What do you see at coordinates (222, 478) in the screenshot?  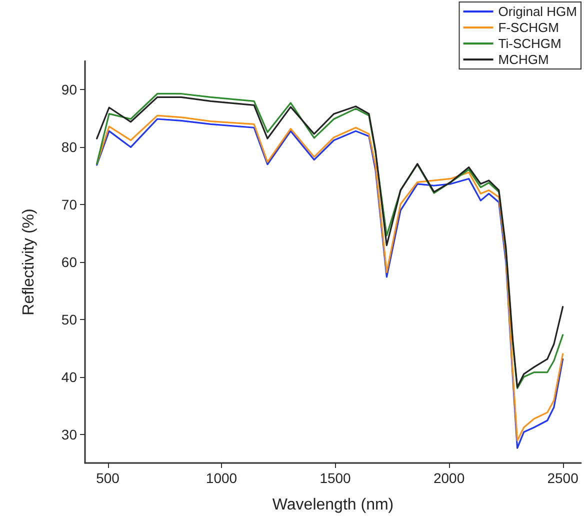 I see `x-tick-label: 1000` at bounding box center [222, 478].